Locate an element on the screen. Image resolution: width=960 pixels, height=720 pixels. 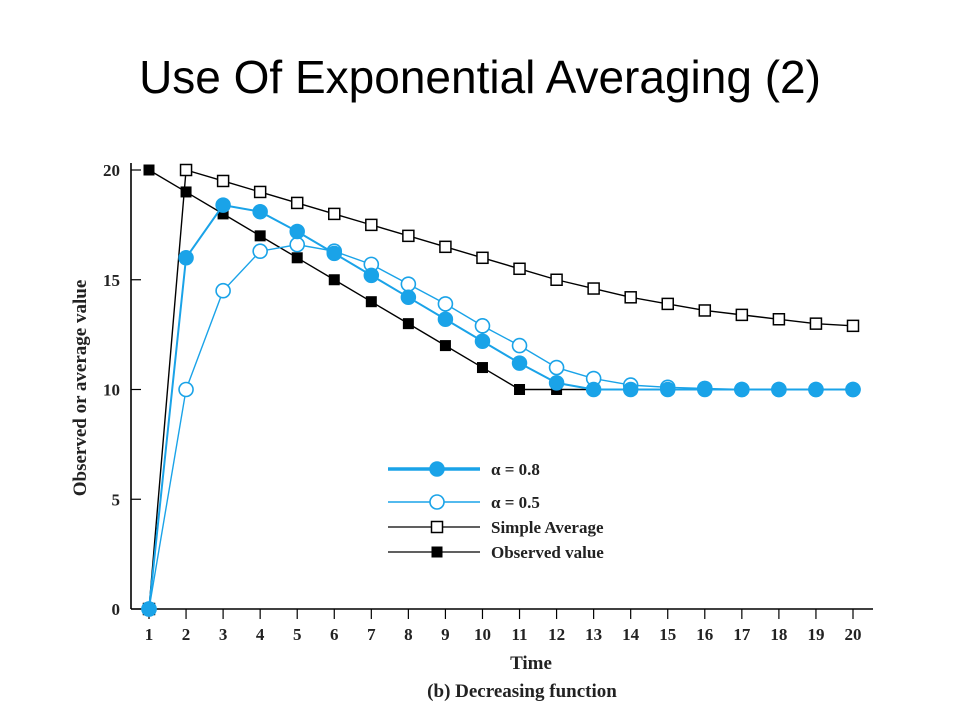
y-tick-label: 15 is located at coordinates (111, 280).